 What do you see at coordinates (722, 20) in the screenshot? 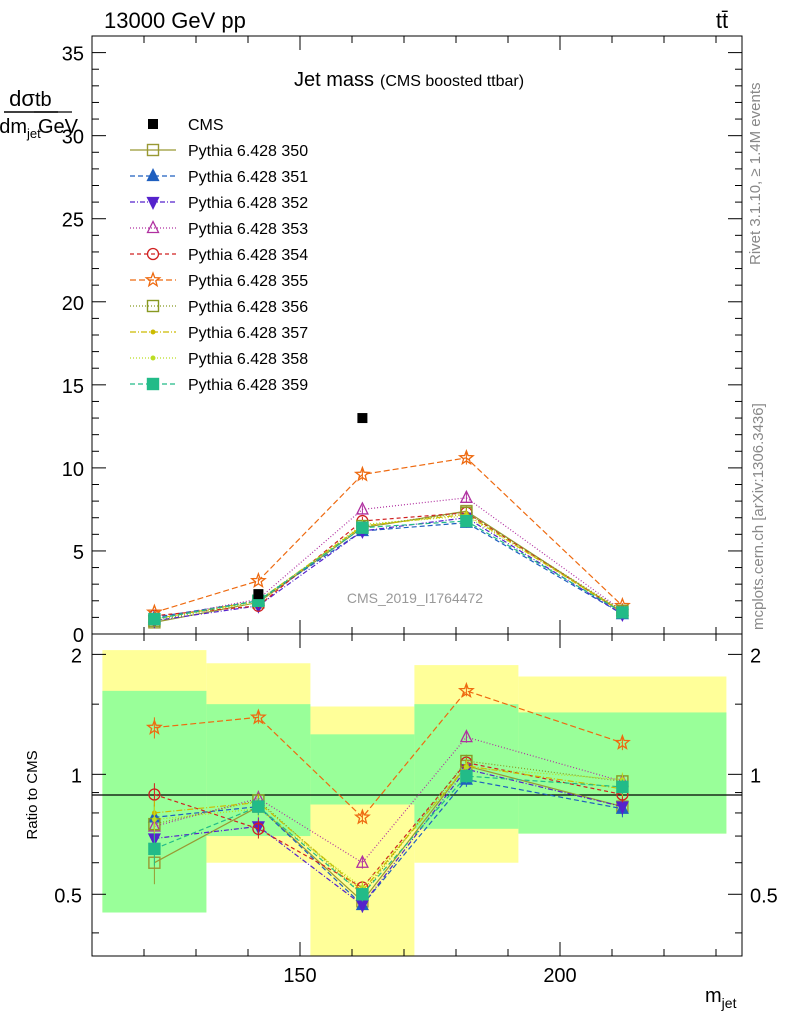
I see `process-label: tt̄` at bounding box center [722, 20].